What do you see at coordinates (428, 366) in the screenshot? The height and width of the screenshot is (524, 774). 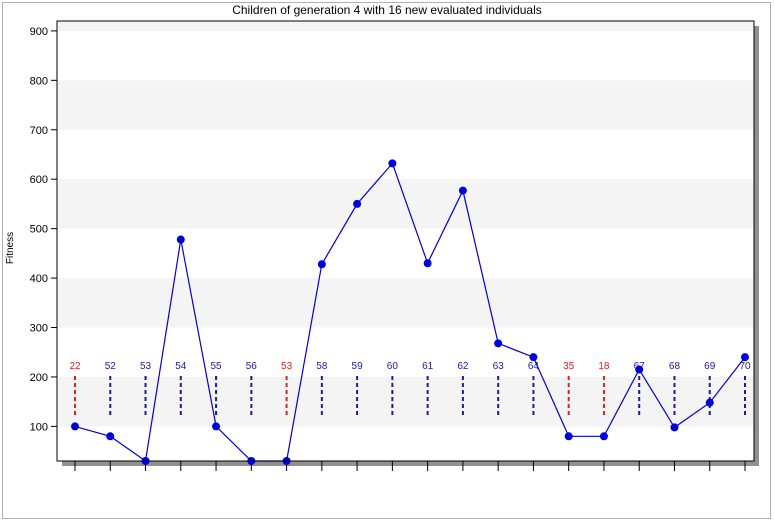 I see `point-label: 61` at bounding box center [428, 366].